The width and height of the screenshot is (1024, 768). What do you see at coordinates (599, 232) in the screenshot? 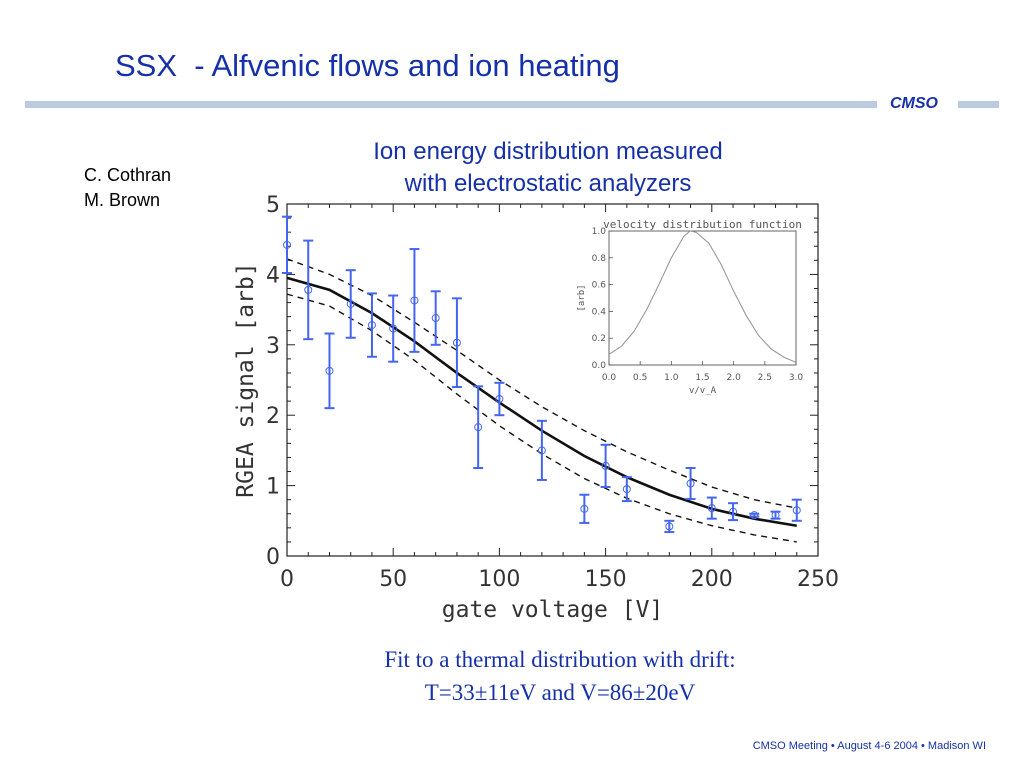
I see `inset-y-tick-label: 1.0` at bounding box center [599, 232].